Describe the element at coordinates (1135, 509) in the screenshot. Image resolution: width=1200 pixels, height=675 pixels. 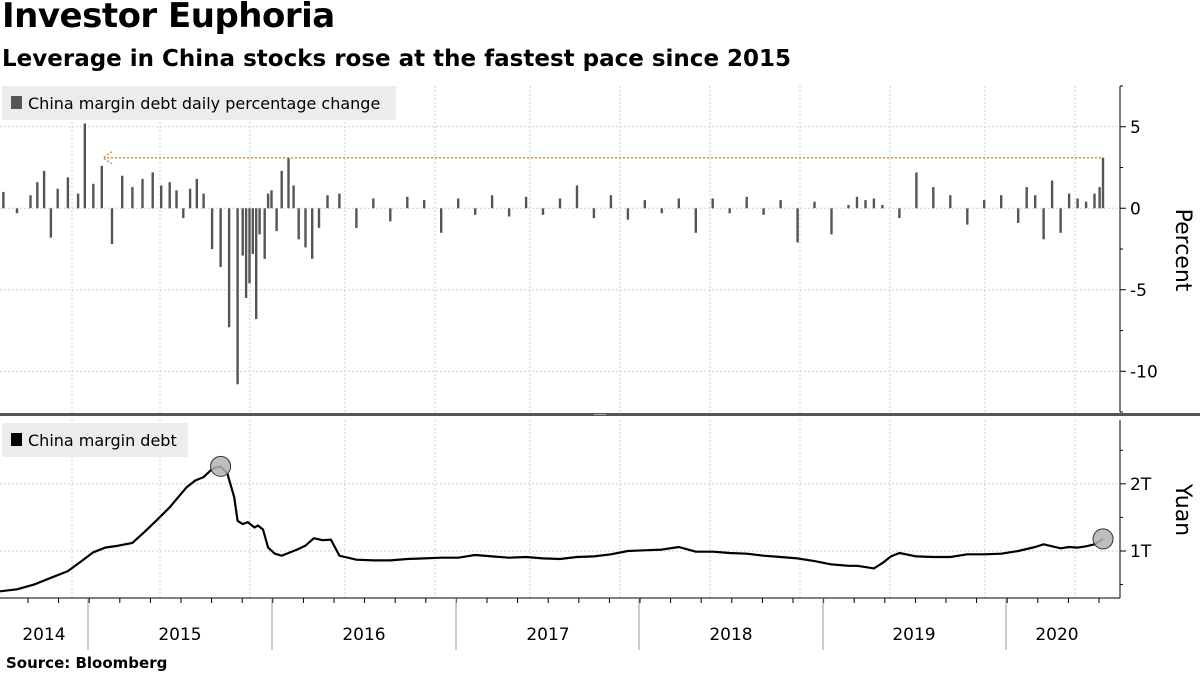
I see `bottom-y-axis: 2T 1T` at that location.